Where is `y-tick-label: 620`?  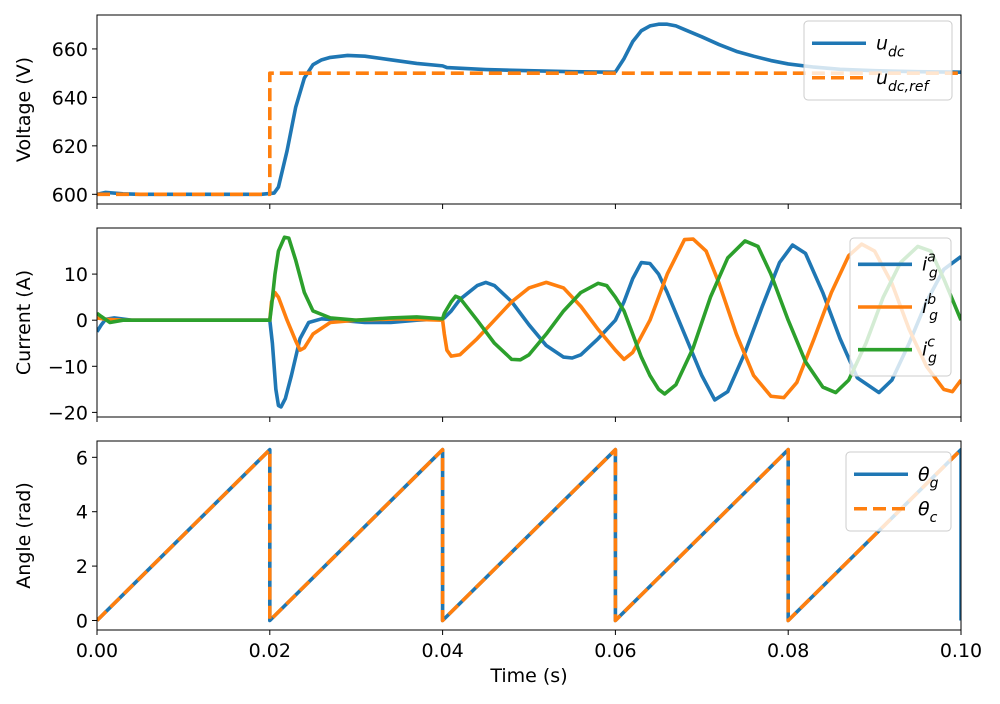 y-tick-label: 620 is located at coordinates (70, 147).